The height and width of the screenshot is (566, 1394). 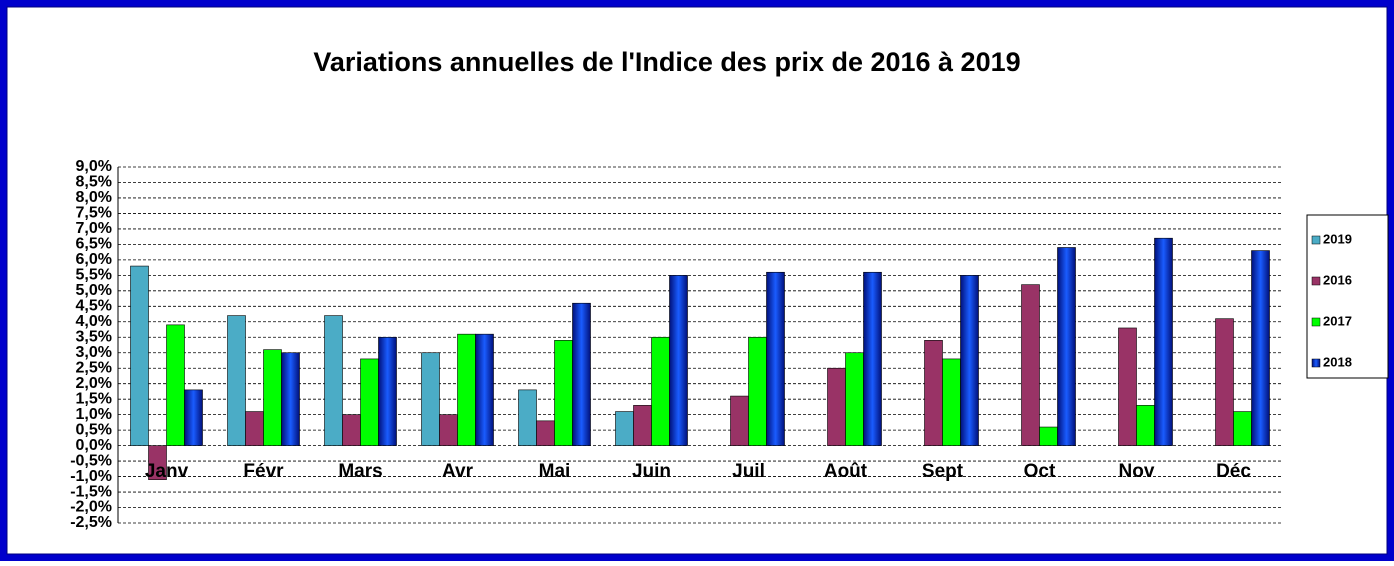 I want to click on y-tick-label: 1,5%, so click(x=94, y=398).